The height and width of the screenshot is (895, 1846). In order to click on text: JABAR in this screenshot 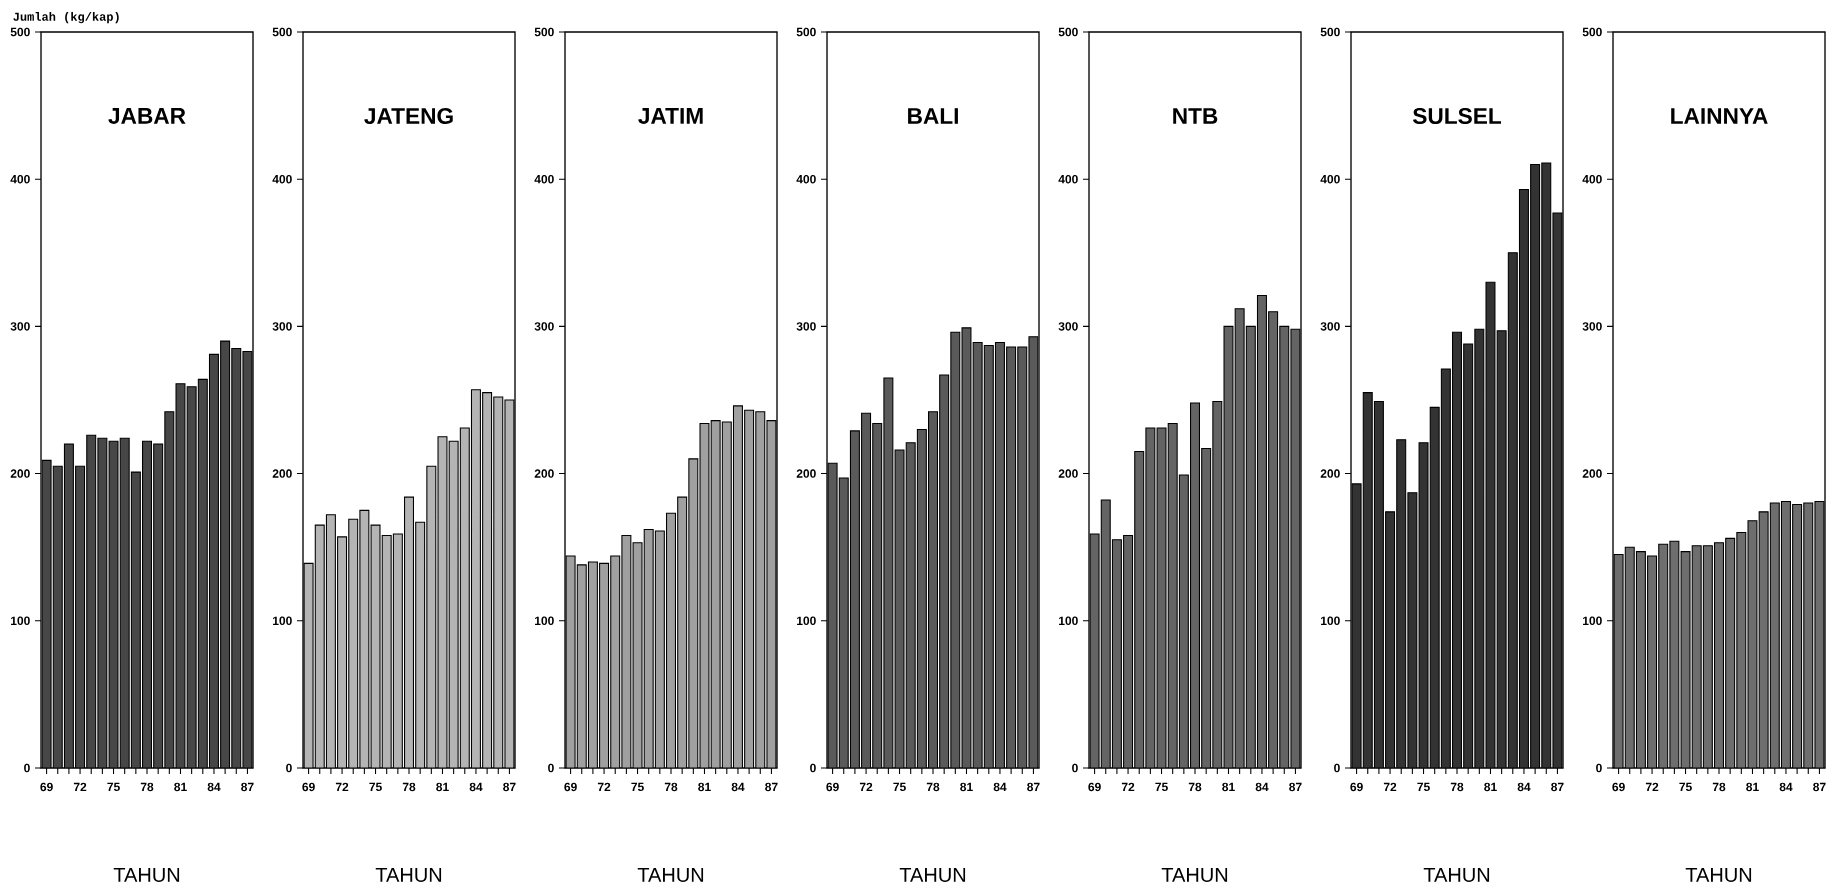, I will do `click(147, 116)`.